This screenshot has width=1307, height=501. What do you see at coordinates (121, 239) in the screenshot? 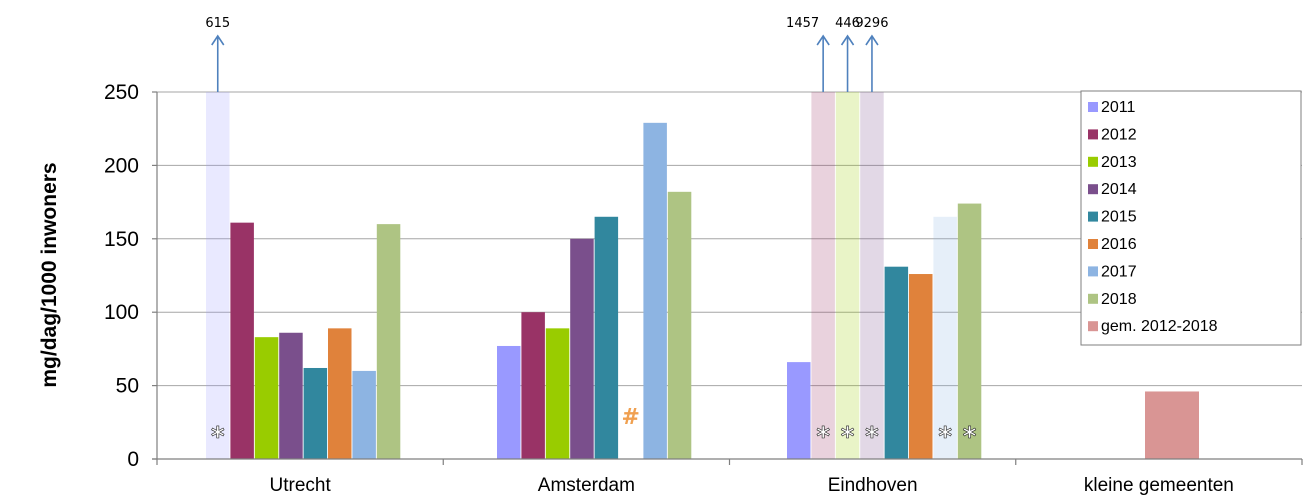
I see `y-tick-label: 150` at bounding box center [121, 239].